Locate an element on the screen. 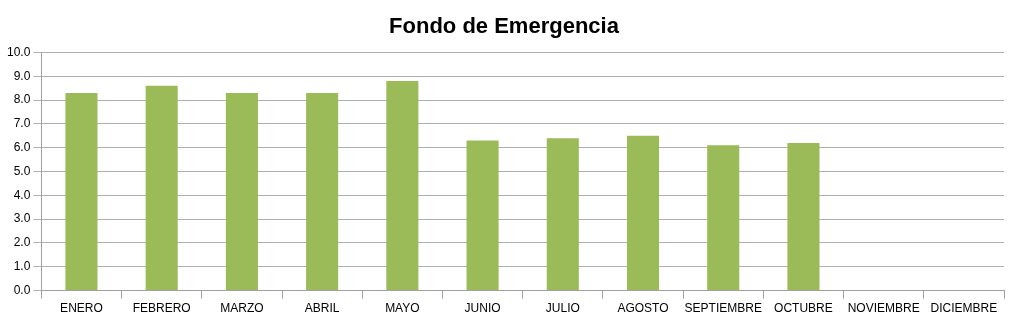 Image resolution: width=1024 pixels, height=323 pixels. x-tick-label: NOVIEMBRE is located at coordinates (883, 308).